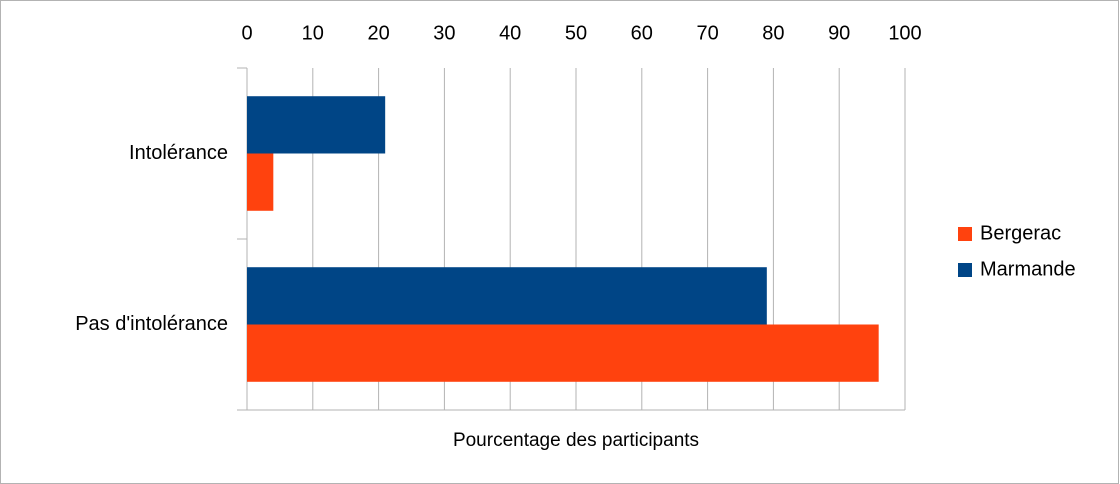 The image size is (1120, 484). Describe the element at coordinates (576, 440) in the screenshot. I see `x-axis-label: Pourcentage des participants` at that location.